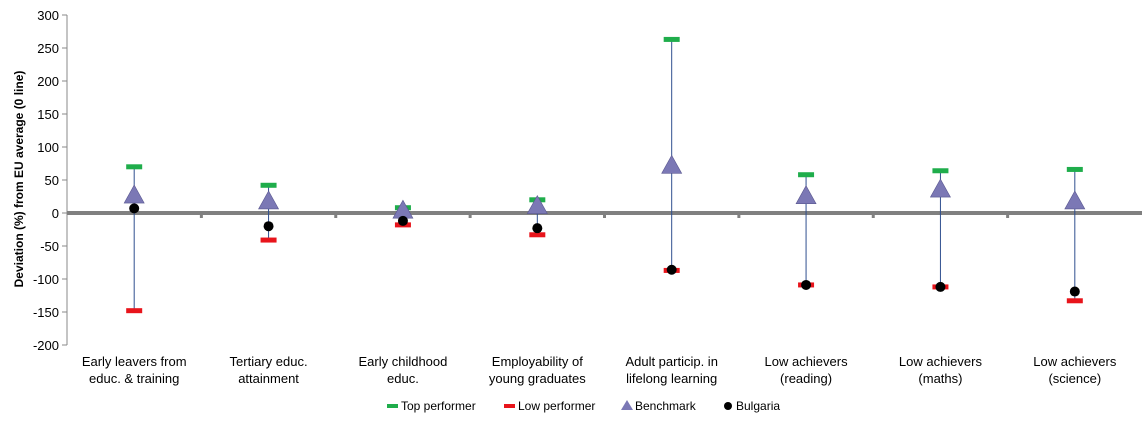  What do you see at coordinates (604, 214) in the screenshot?
I see `zero-line-layer` at bounding box center [604, 214].